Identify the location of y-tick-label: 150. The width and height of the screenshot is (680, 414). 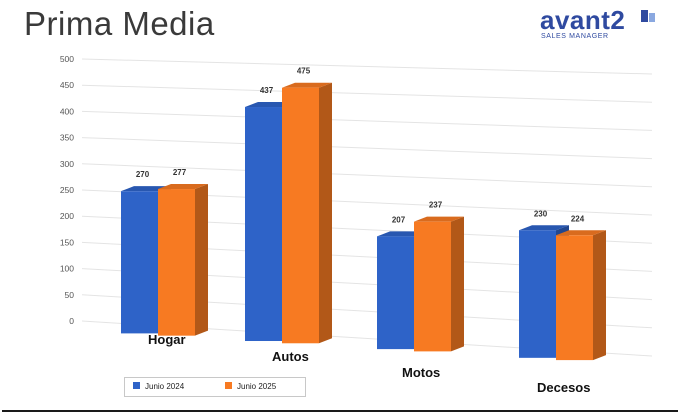
(67, 242).